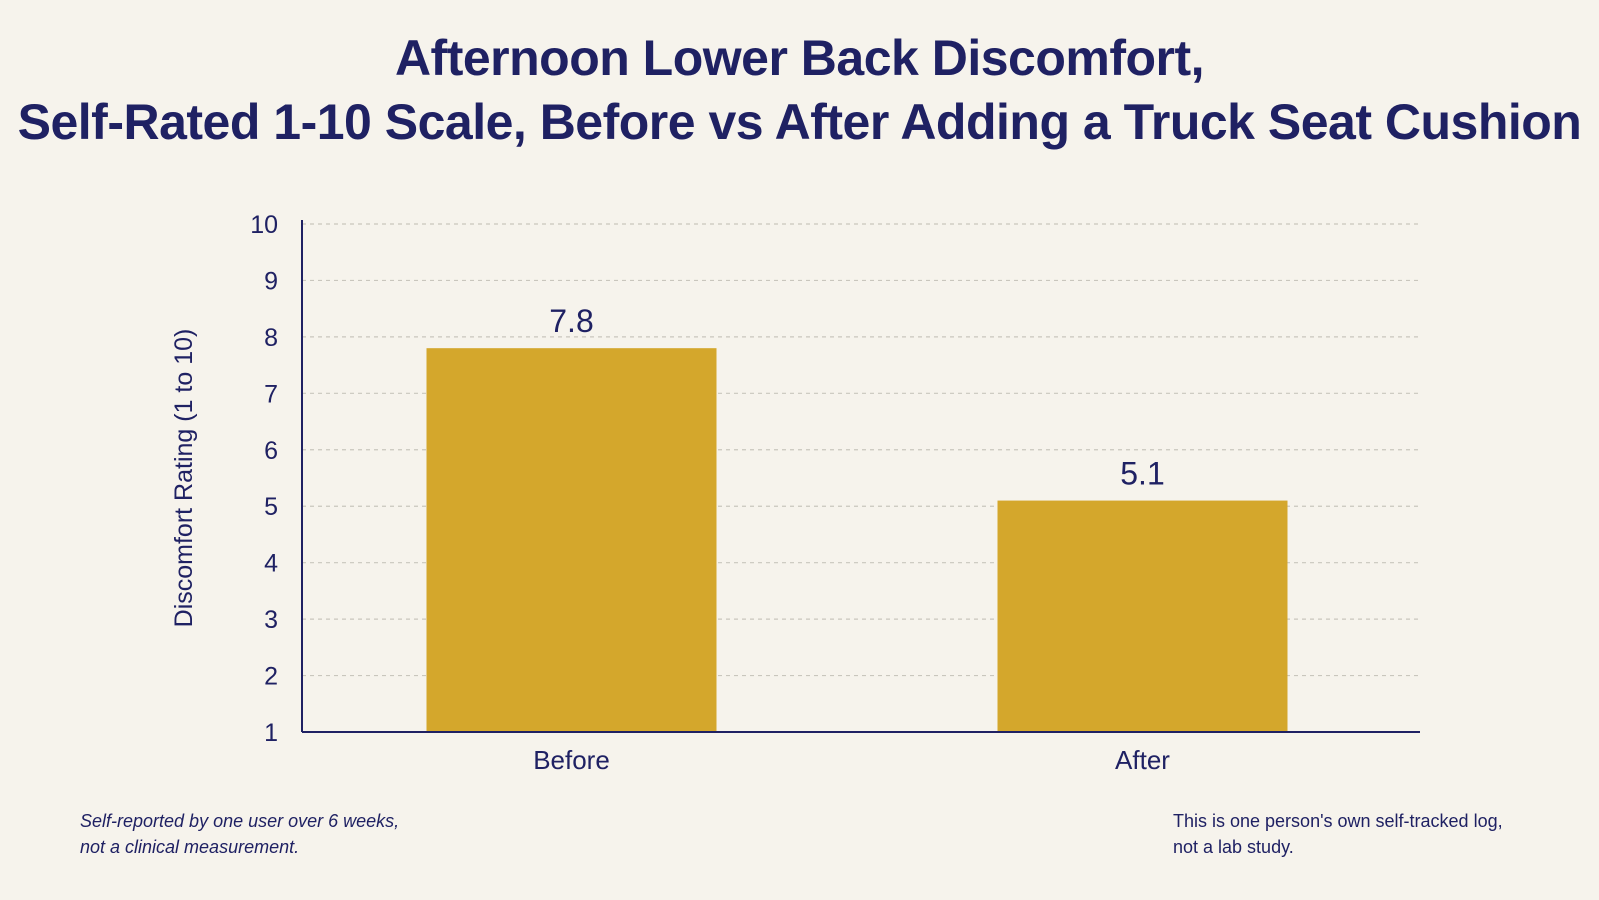 This screenshot has height=900, width=1599. I want to click on y-tick-label: 2, so click(271, 677).